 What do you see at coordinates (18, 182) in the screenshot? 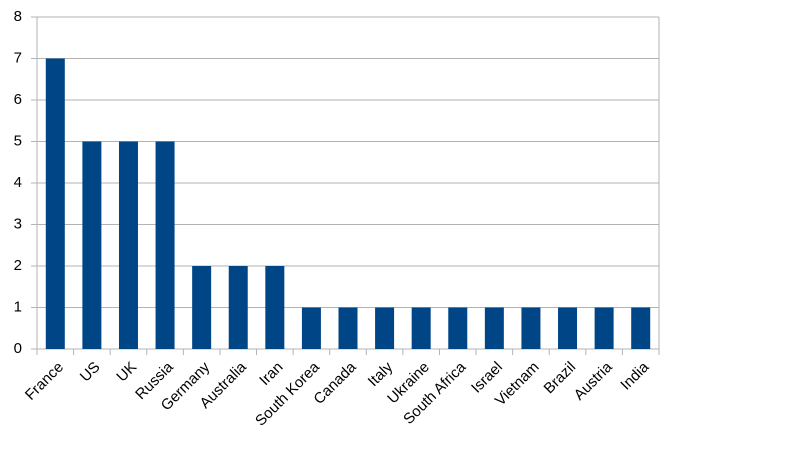
I see `y-tick-label: 4` at bounding box center [18, 182].